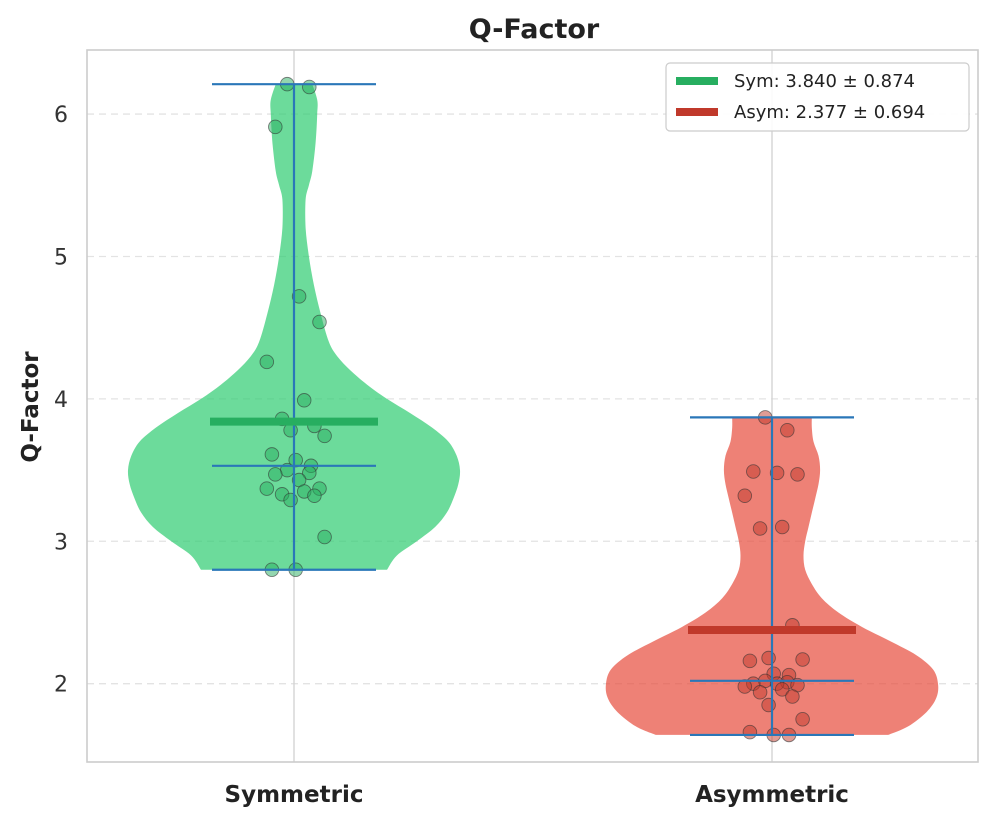 The width and height of the screenshot is (997, 825). What do you see at coordinates (31, 407) in the screenshot?
I see `y-axis-label: Q-Factor` at bounding box center [31, 407].